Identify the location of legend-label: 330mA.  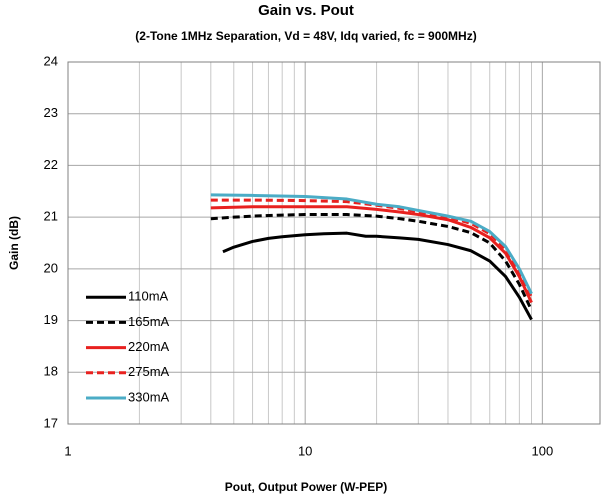
(149, 396).